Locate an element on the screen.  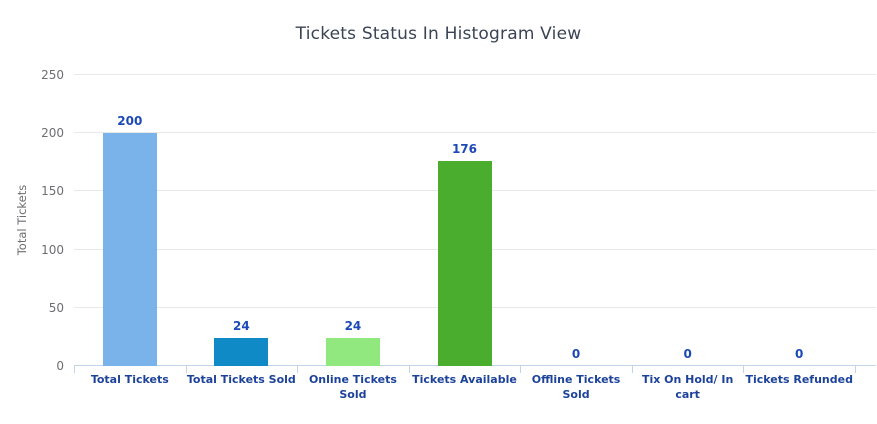
chart-title: Tickets Status In Histogram View is located at coordinates (438, 34).